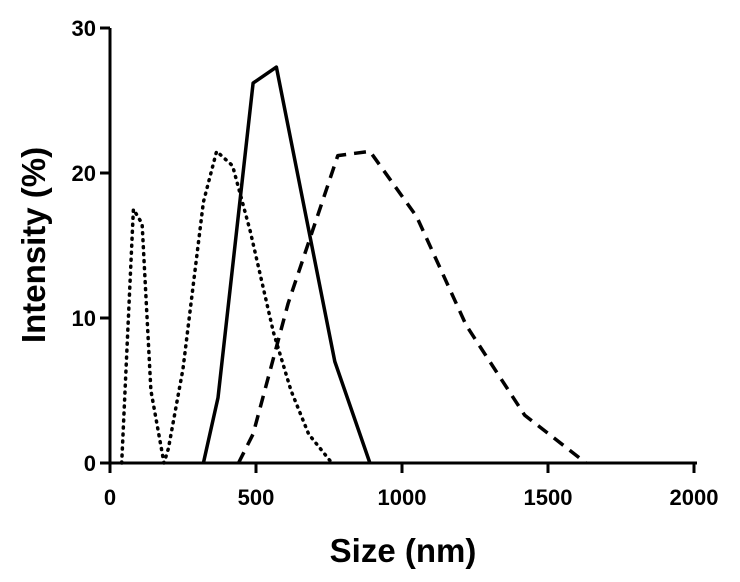 The image size is (740, 582). What do you see at coordinates (402, 497) in the screenshot?
I see `x-tick-label: 1000` at bounding box center [402, 497].